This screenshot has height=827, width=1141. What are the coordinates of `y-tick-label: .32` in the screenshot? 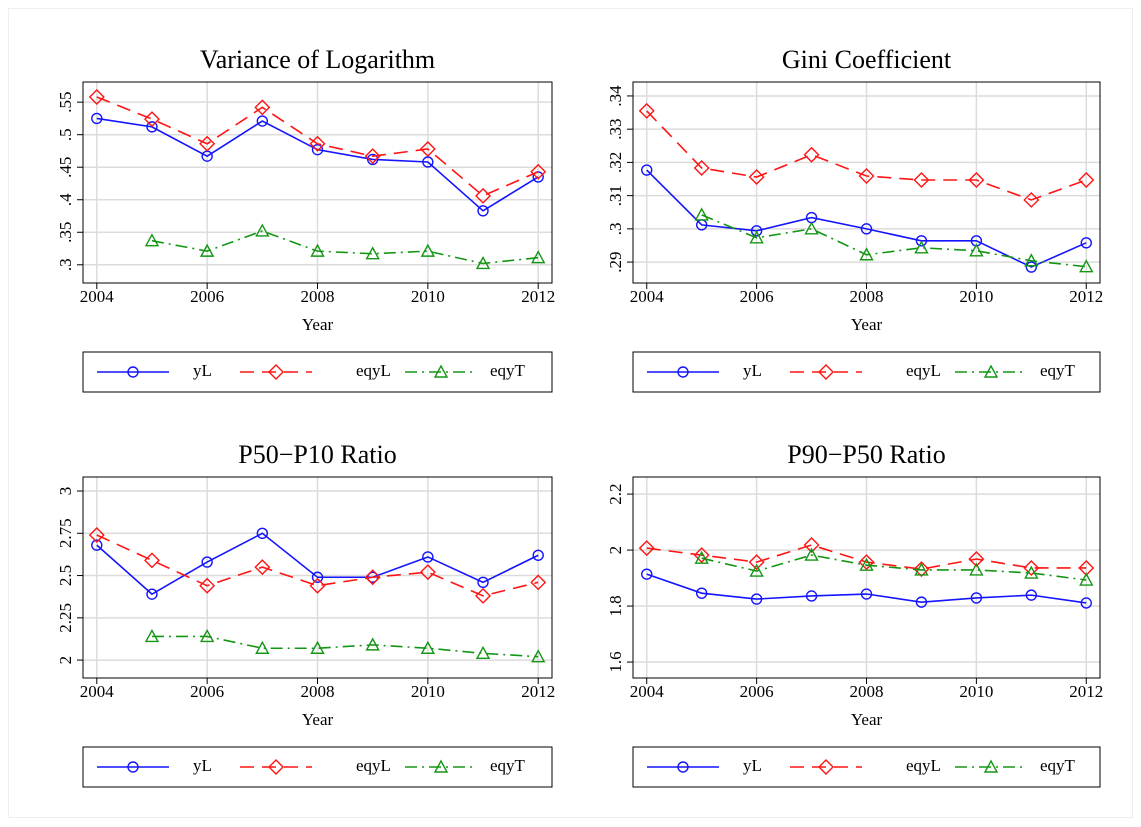 It's located at (615, 162).